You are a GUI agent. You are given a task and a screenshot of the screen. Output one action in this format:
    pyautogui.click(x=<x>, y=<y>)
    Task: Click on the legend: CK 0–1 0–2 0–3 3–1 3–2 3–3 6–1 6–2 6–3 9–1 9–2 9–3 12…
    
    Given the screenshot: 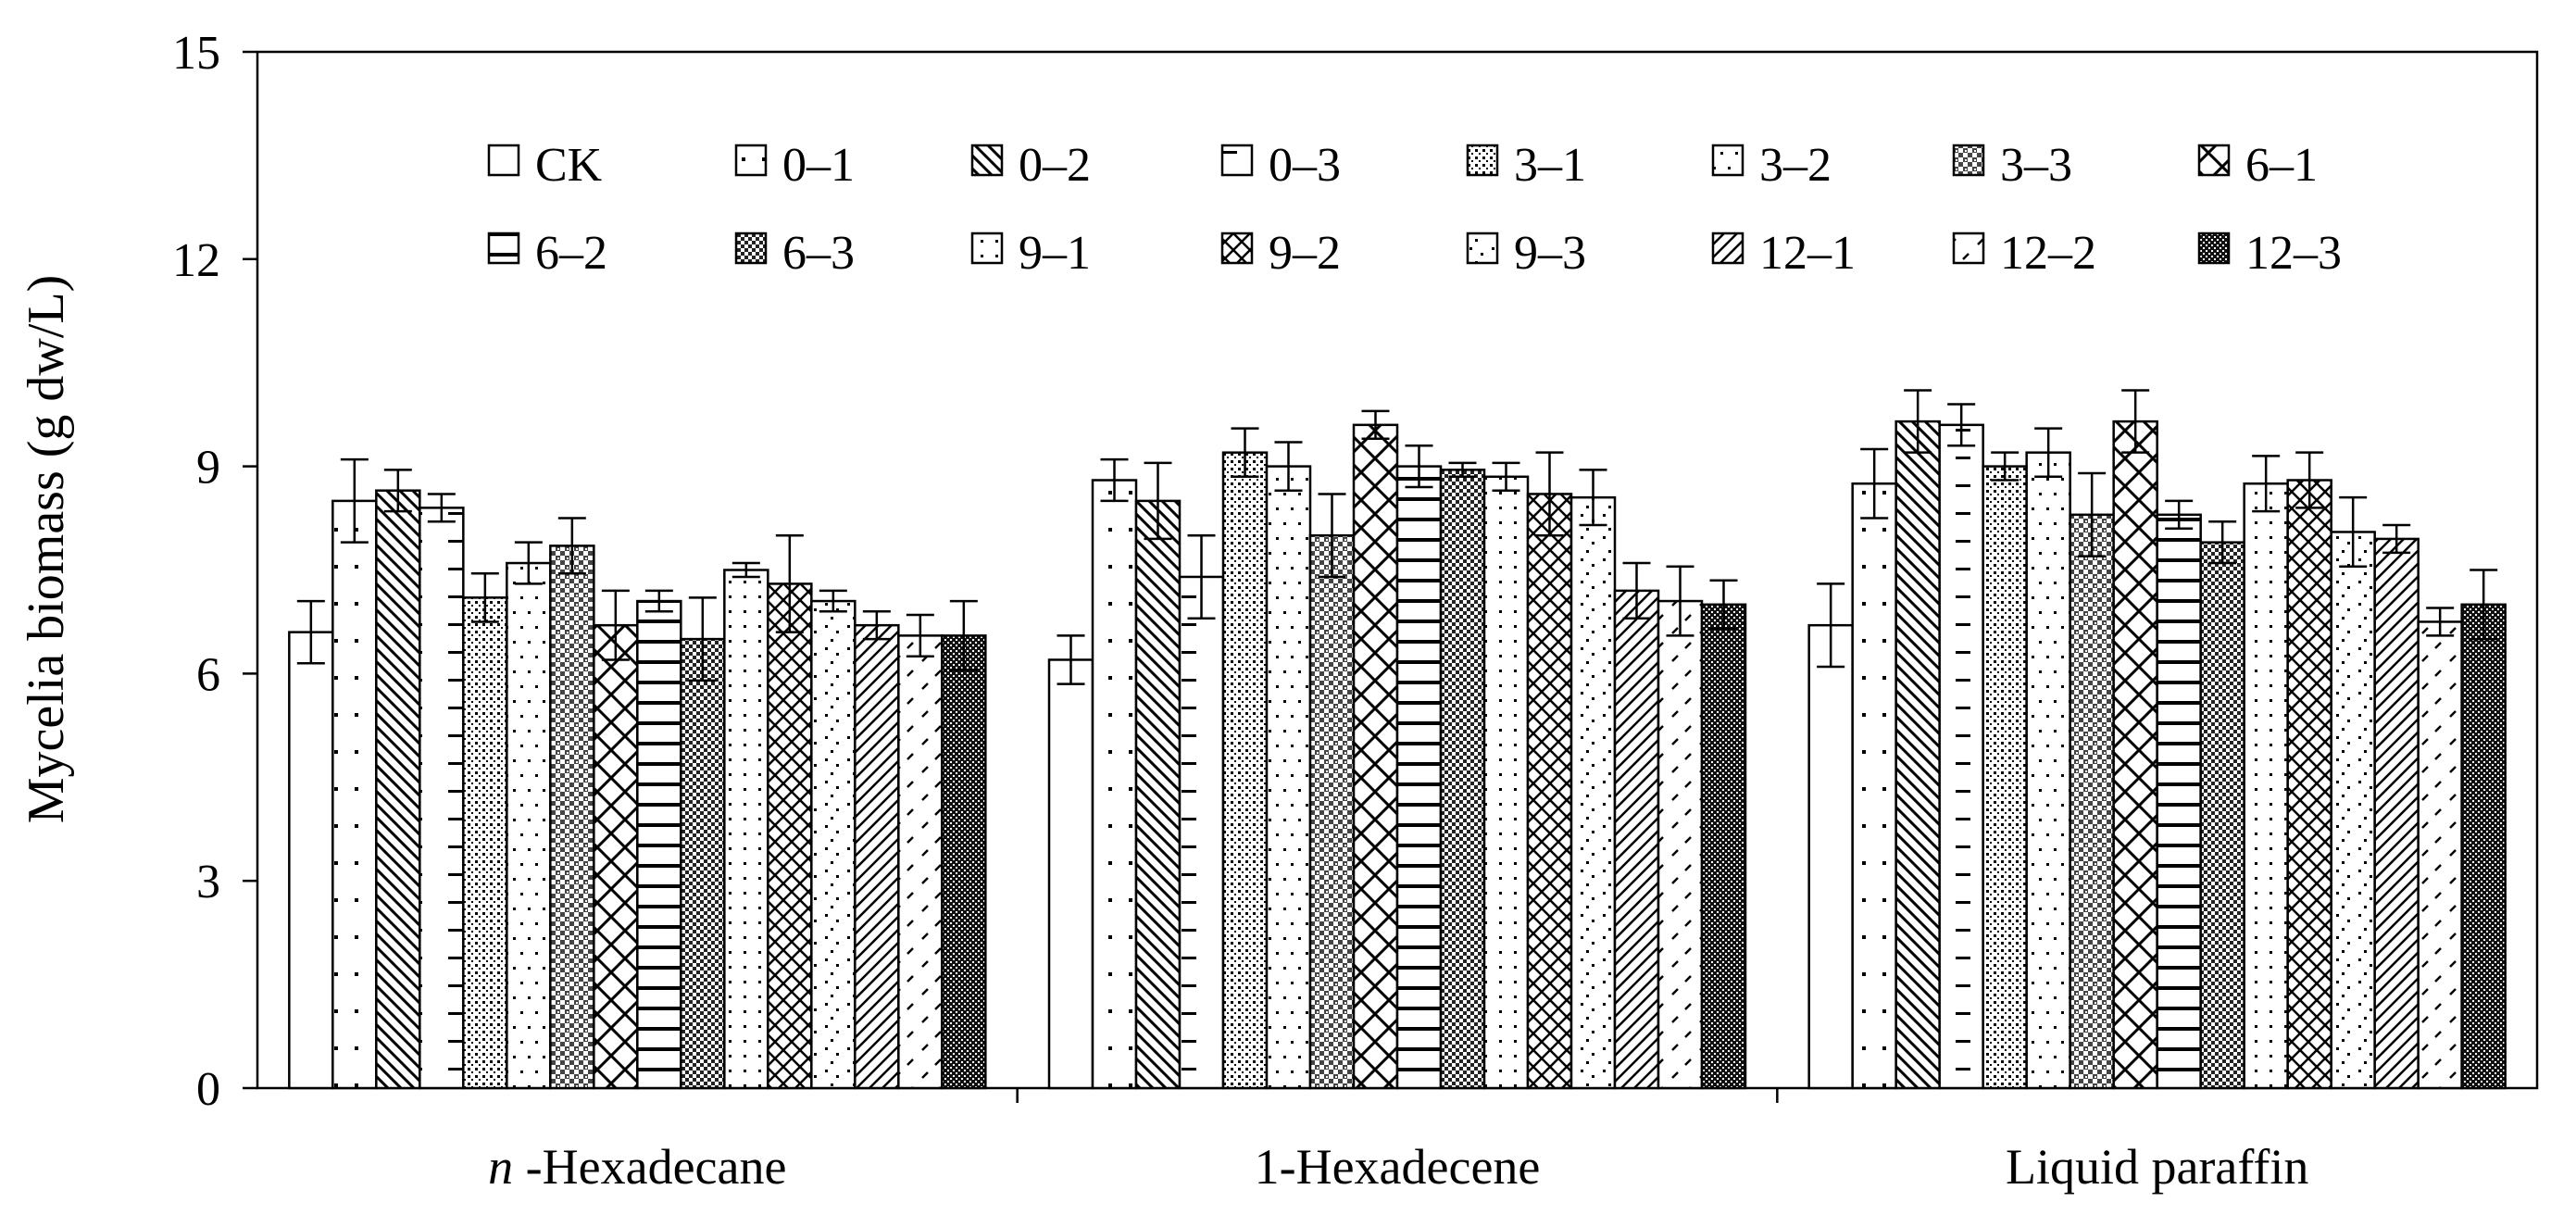 What is the action you would take?
    pyautogui.click(x=1415, y=209)
    